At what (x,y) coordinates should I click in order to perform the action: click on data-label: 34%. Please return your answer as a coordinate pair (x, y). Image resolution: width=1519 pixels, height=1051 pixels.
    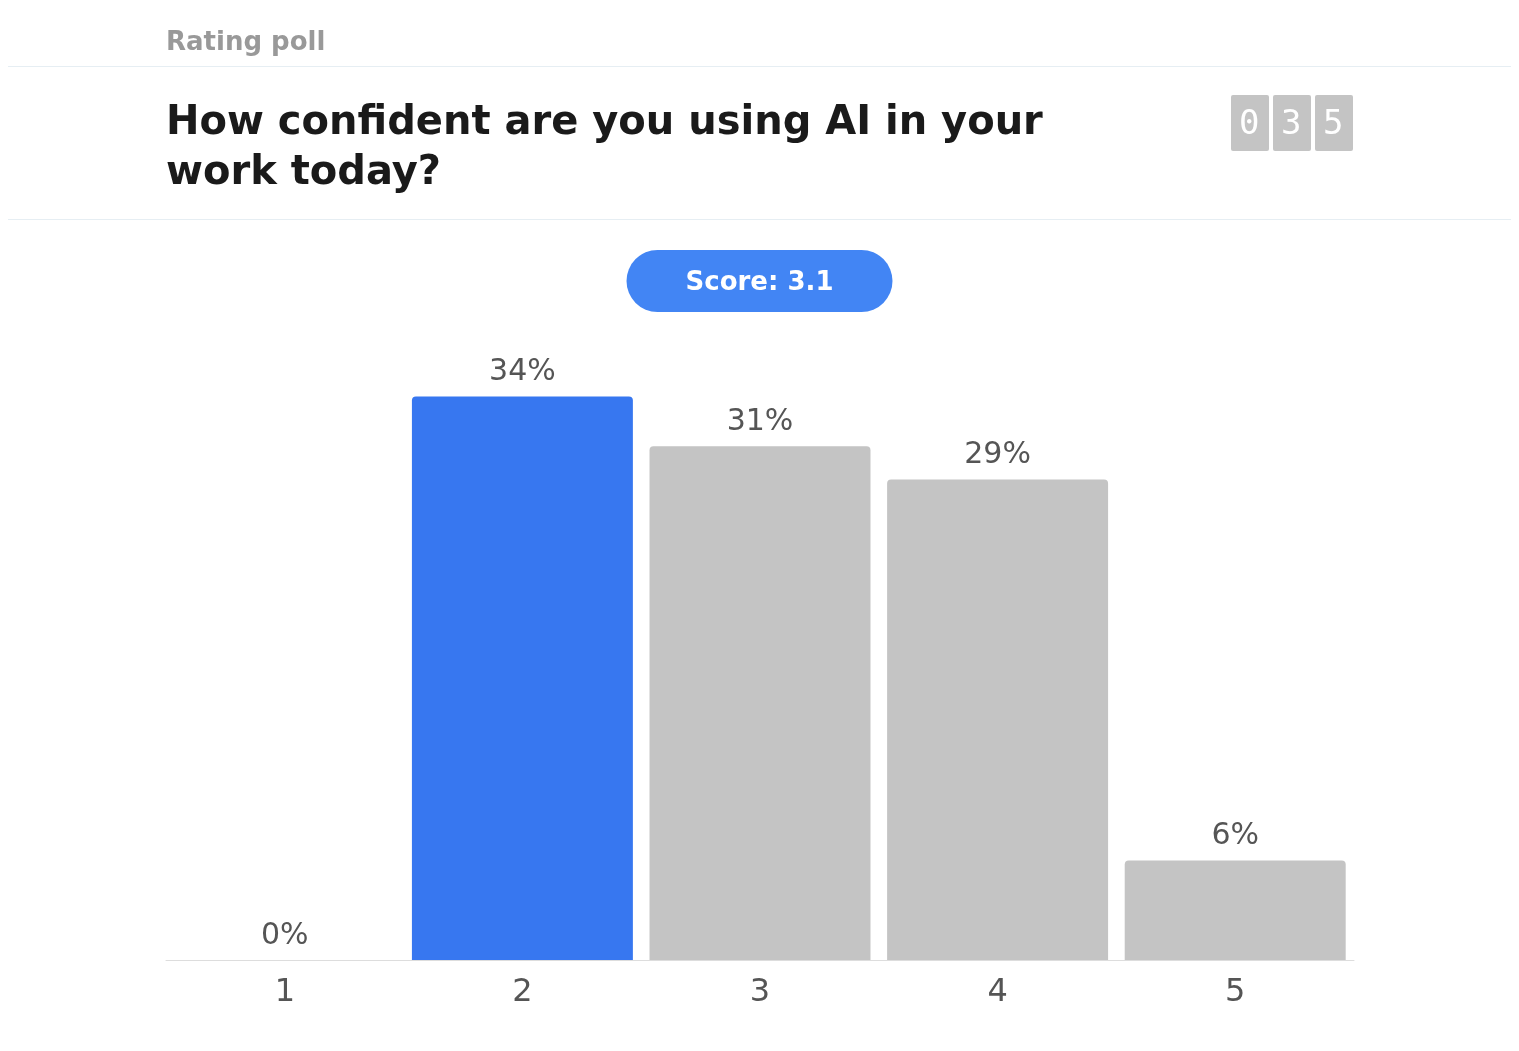
    Looking at the image, I should click on (522, 370).